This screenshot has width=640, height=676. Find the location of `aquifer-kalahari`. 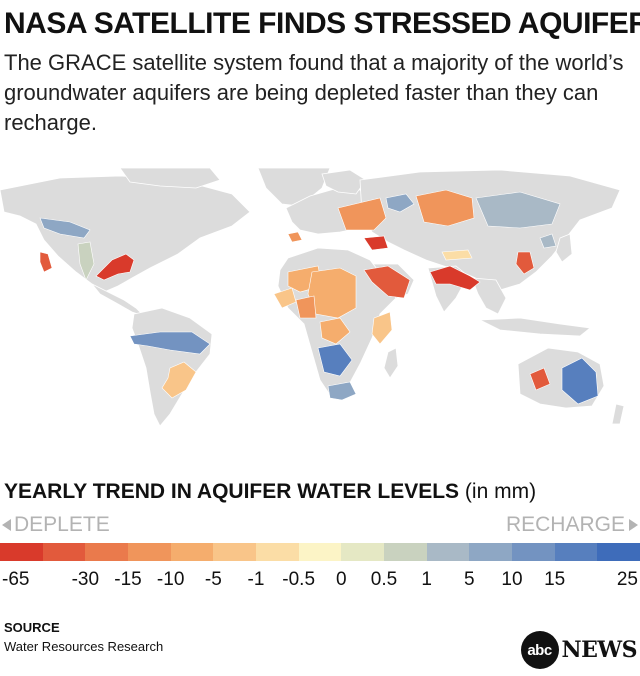

aquifer-kalahari is located at coordinates (342, 391).